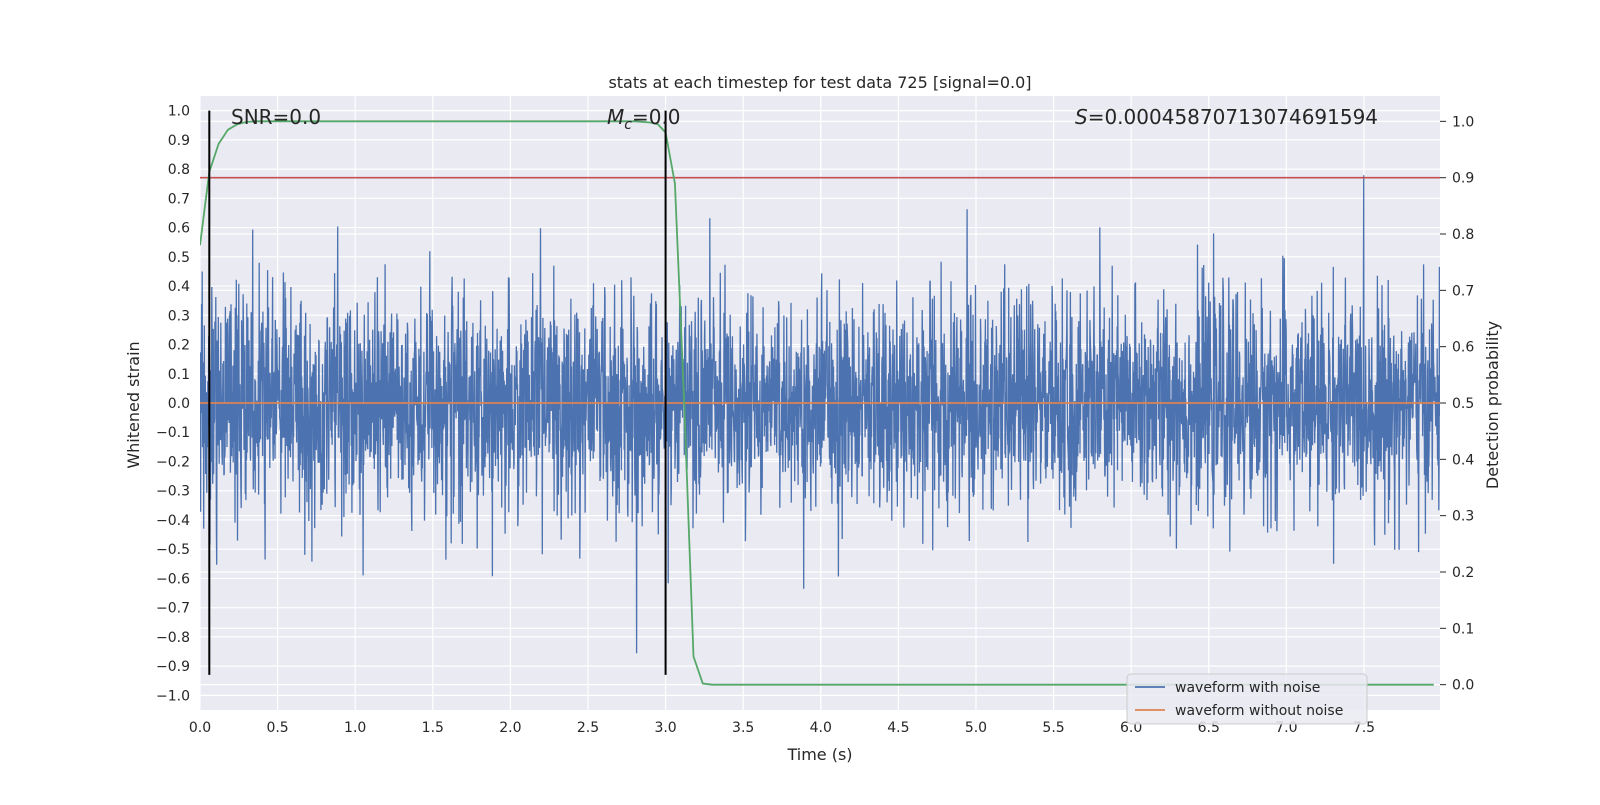  What do you see at coordinates (510, 728) in the screenshot?
I see `x-tick-label: 2.0` at bounding box center [510, 728].